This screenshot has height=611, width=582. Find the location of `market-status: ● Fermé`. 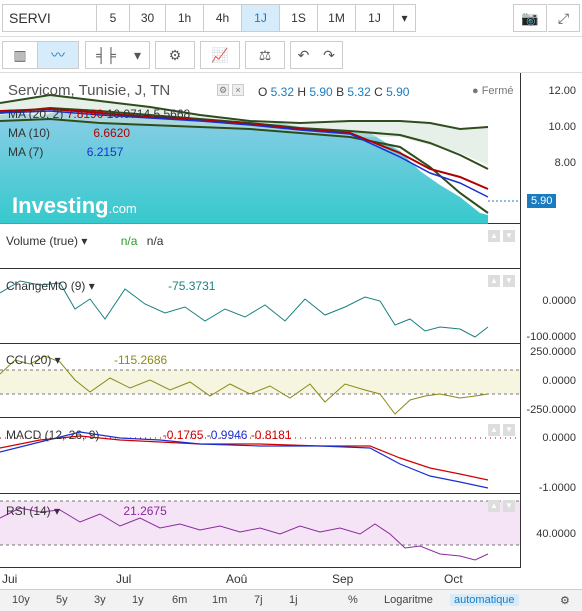

market-status: ● Fermé is located at coordinates (493, 91).